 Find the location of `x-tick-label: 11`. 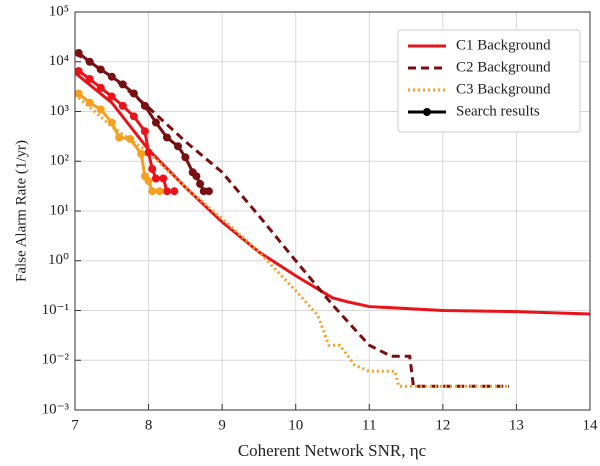

x-tick-label: 11 is located at coordinates (369, 425).